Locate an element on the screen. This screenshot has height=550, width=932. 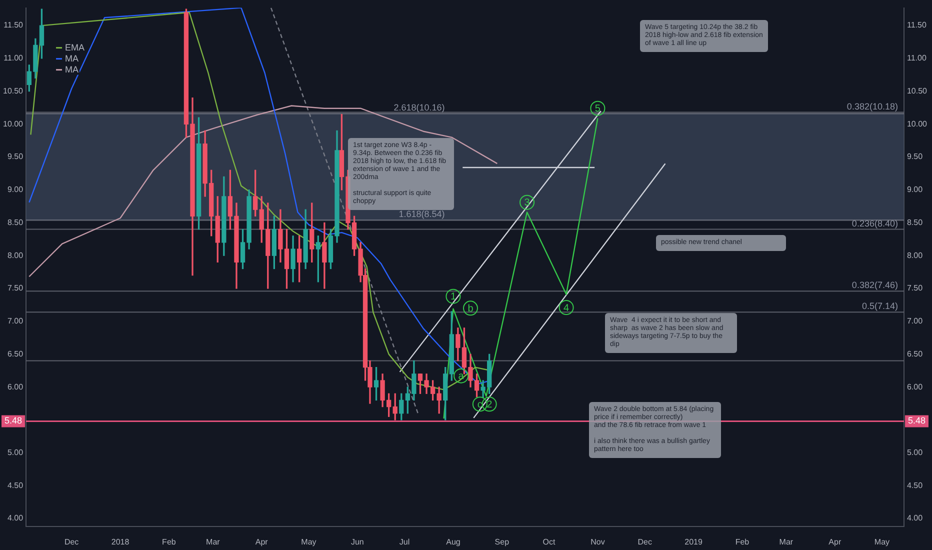
text: 5.48 is located at coordinates (917, 421).